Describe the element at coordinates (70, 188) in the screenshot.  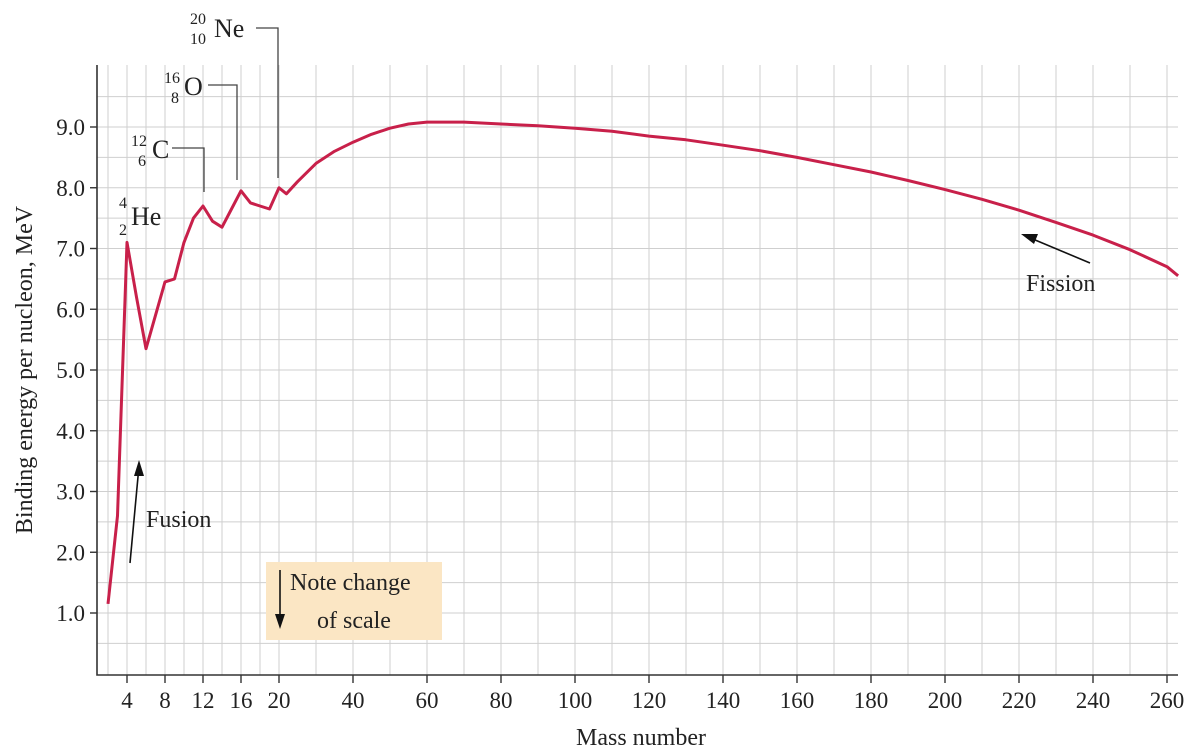
I see `y-tick-label: 8.0` at that location.